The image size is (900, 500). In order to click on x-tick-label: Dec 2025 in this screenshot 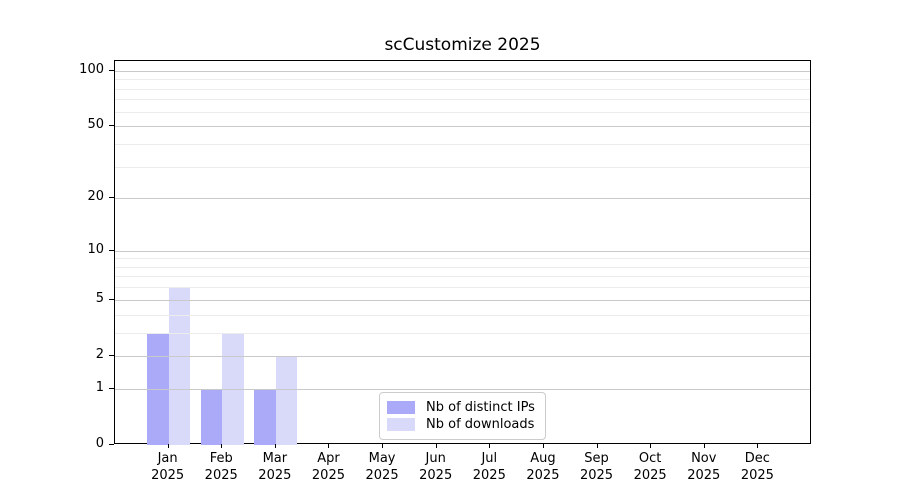, I will do `click(757, 467)`.